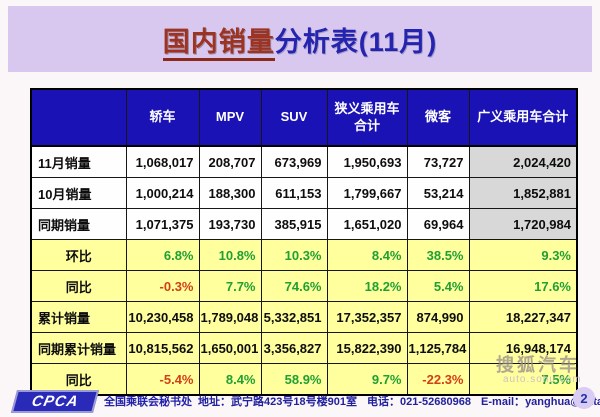 The width and height of the screenshot is (600, 417). Describe the element at coordinates (367, 348) in the screenshot. I see `data-cell: 15,822,390` at that location.